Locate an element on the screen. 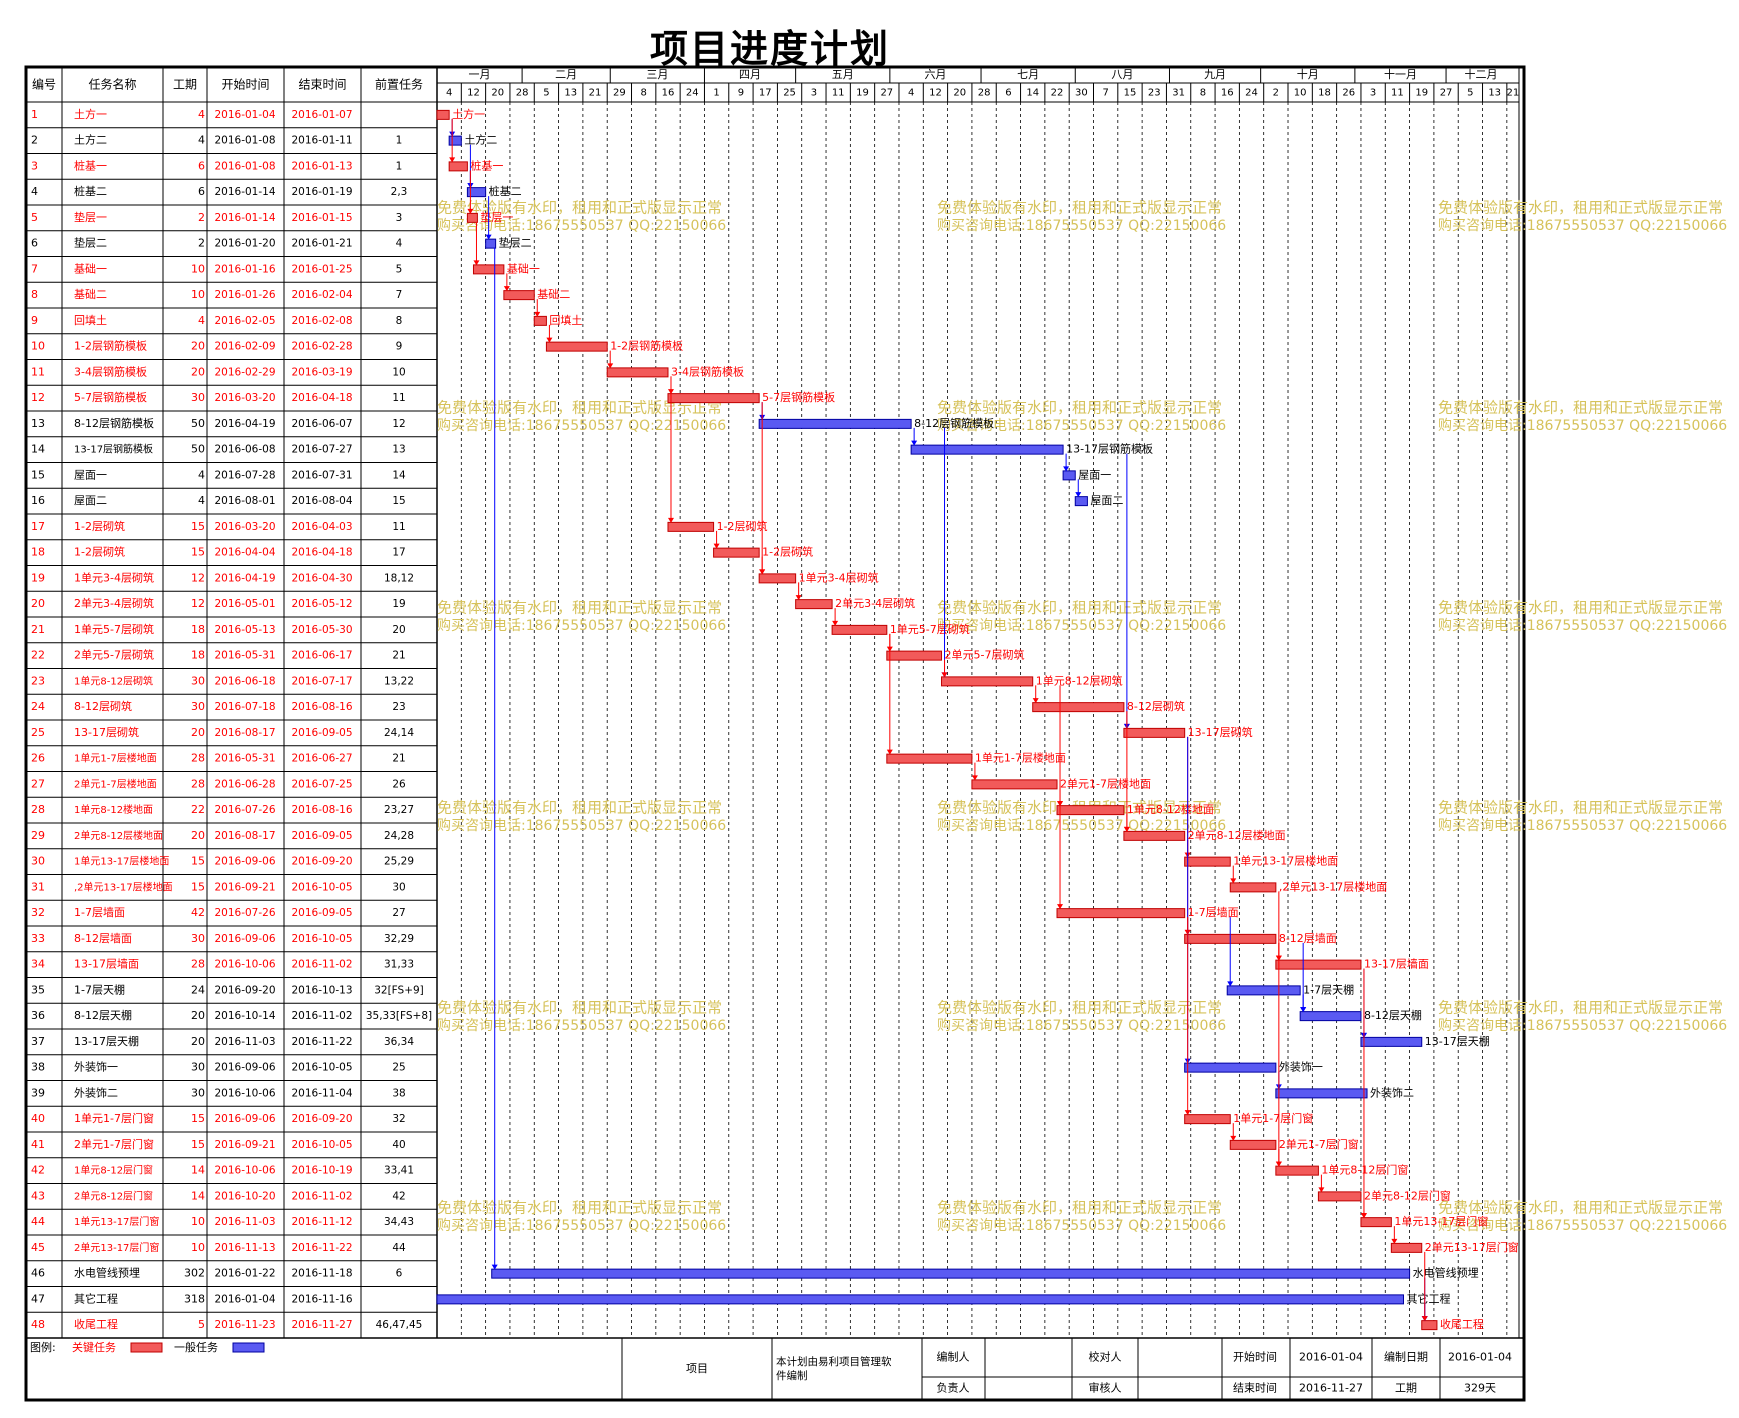 The image size is (1739, 1418). day-tick-label: 22 is located at coordinates (1057, 93).